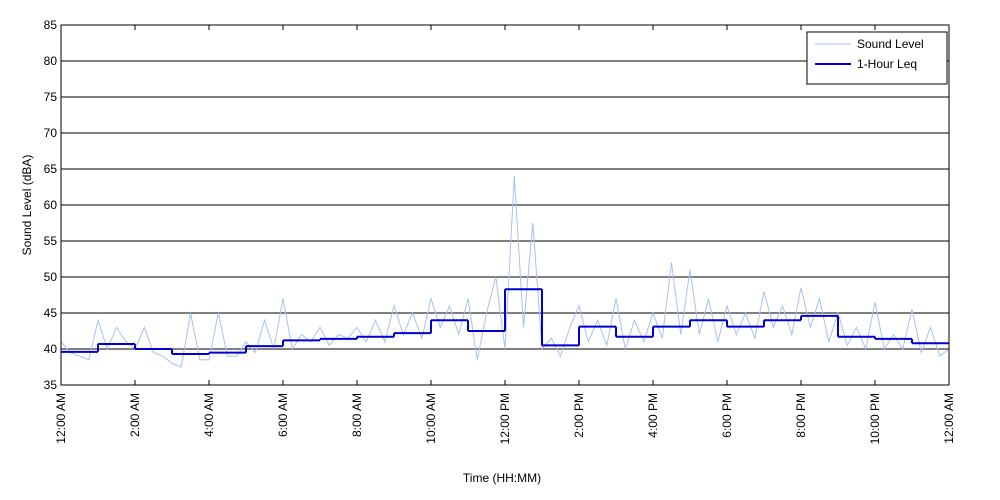  I want to click on y-tick-label: 70, so click(51, 133).